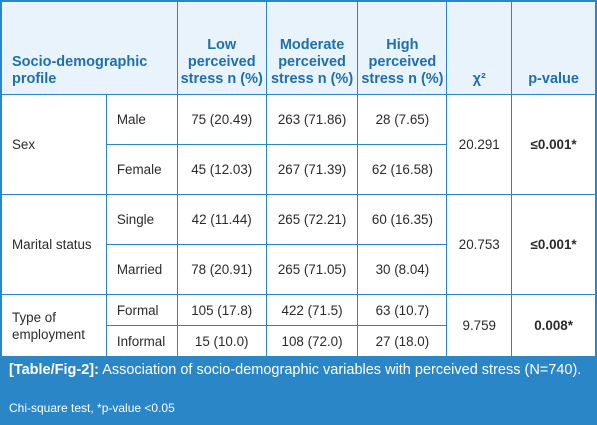 The height and width of the screenshot is (425, 597). I want to click on group-label-sex: Sex, so click(54, 144).